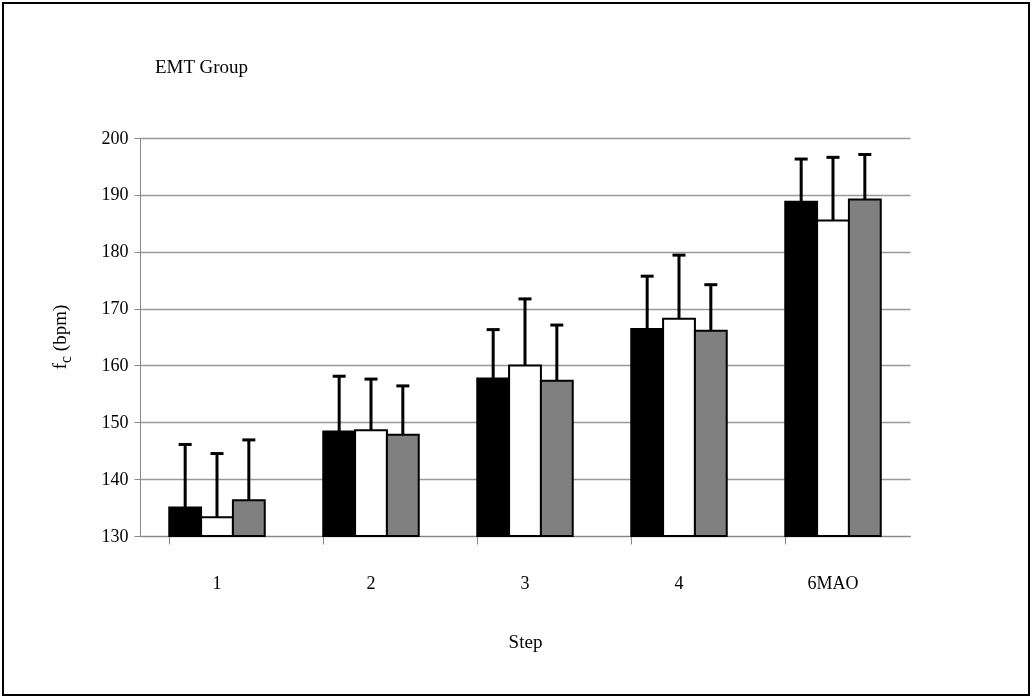 This screenshot has width=1032, height=698. Describe the element at coordinates (833, 582) in the screenshot. I see `x-tick-label: 6MAO` at that location.